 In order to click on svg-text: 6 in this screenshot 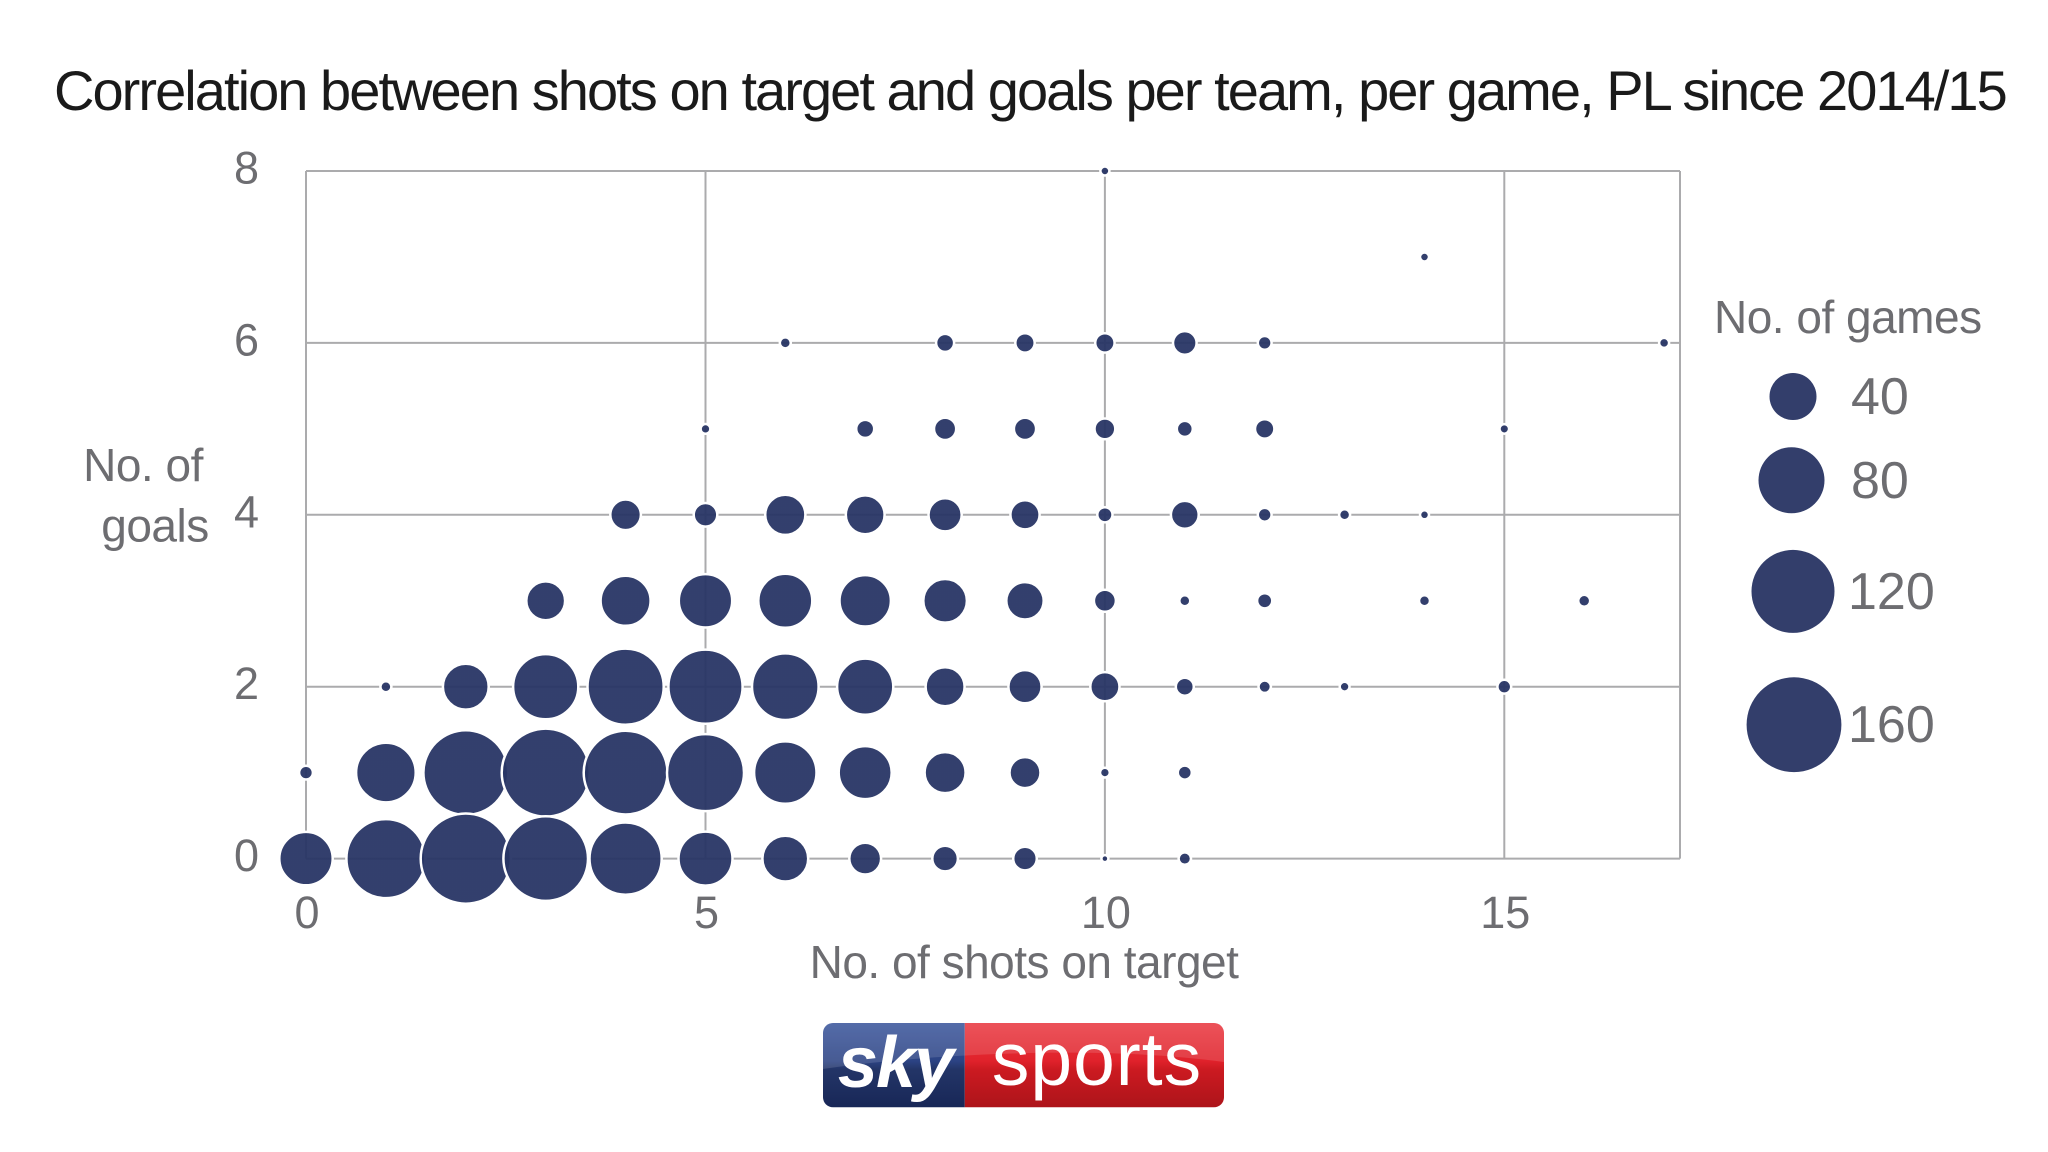, I will do `click(246, 339)`.